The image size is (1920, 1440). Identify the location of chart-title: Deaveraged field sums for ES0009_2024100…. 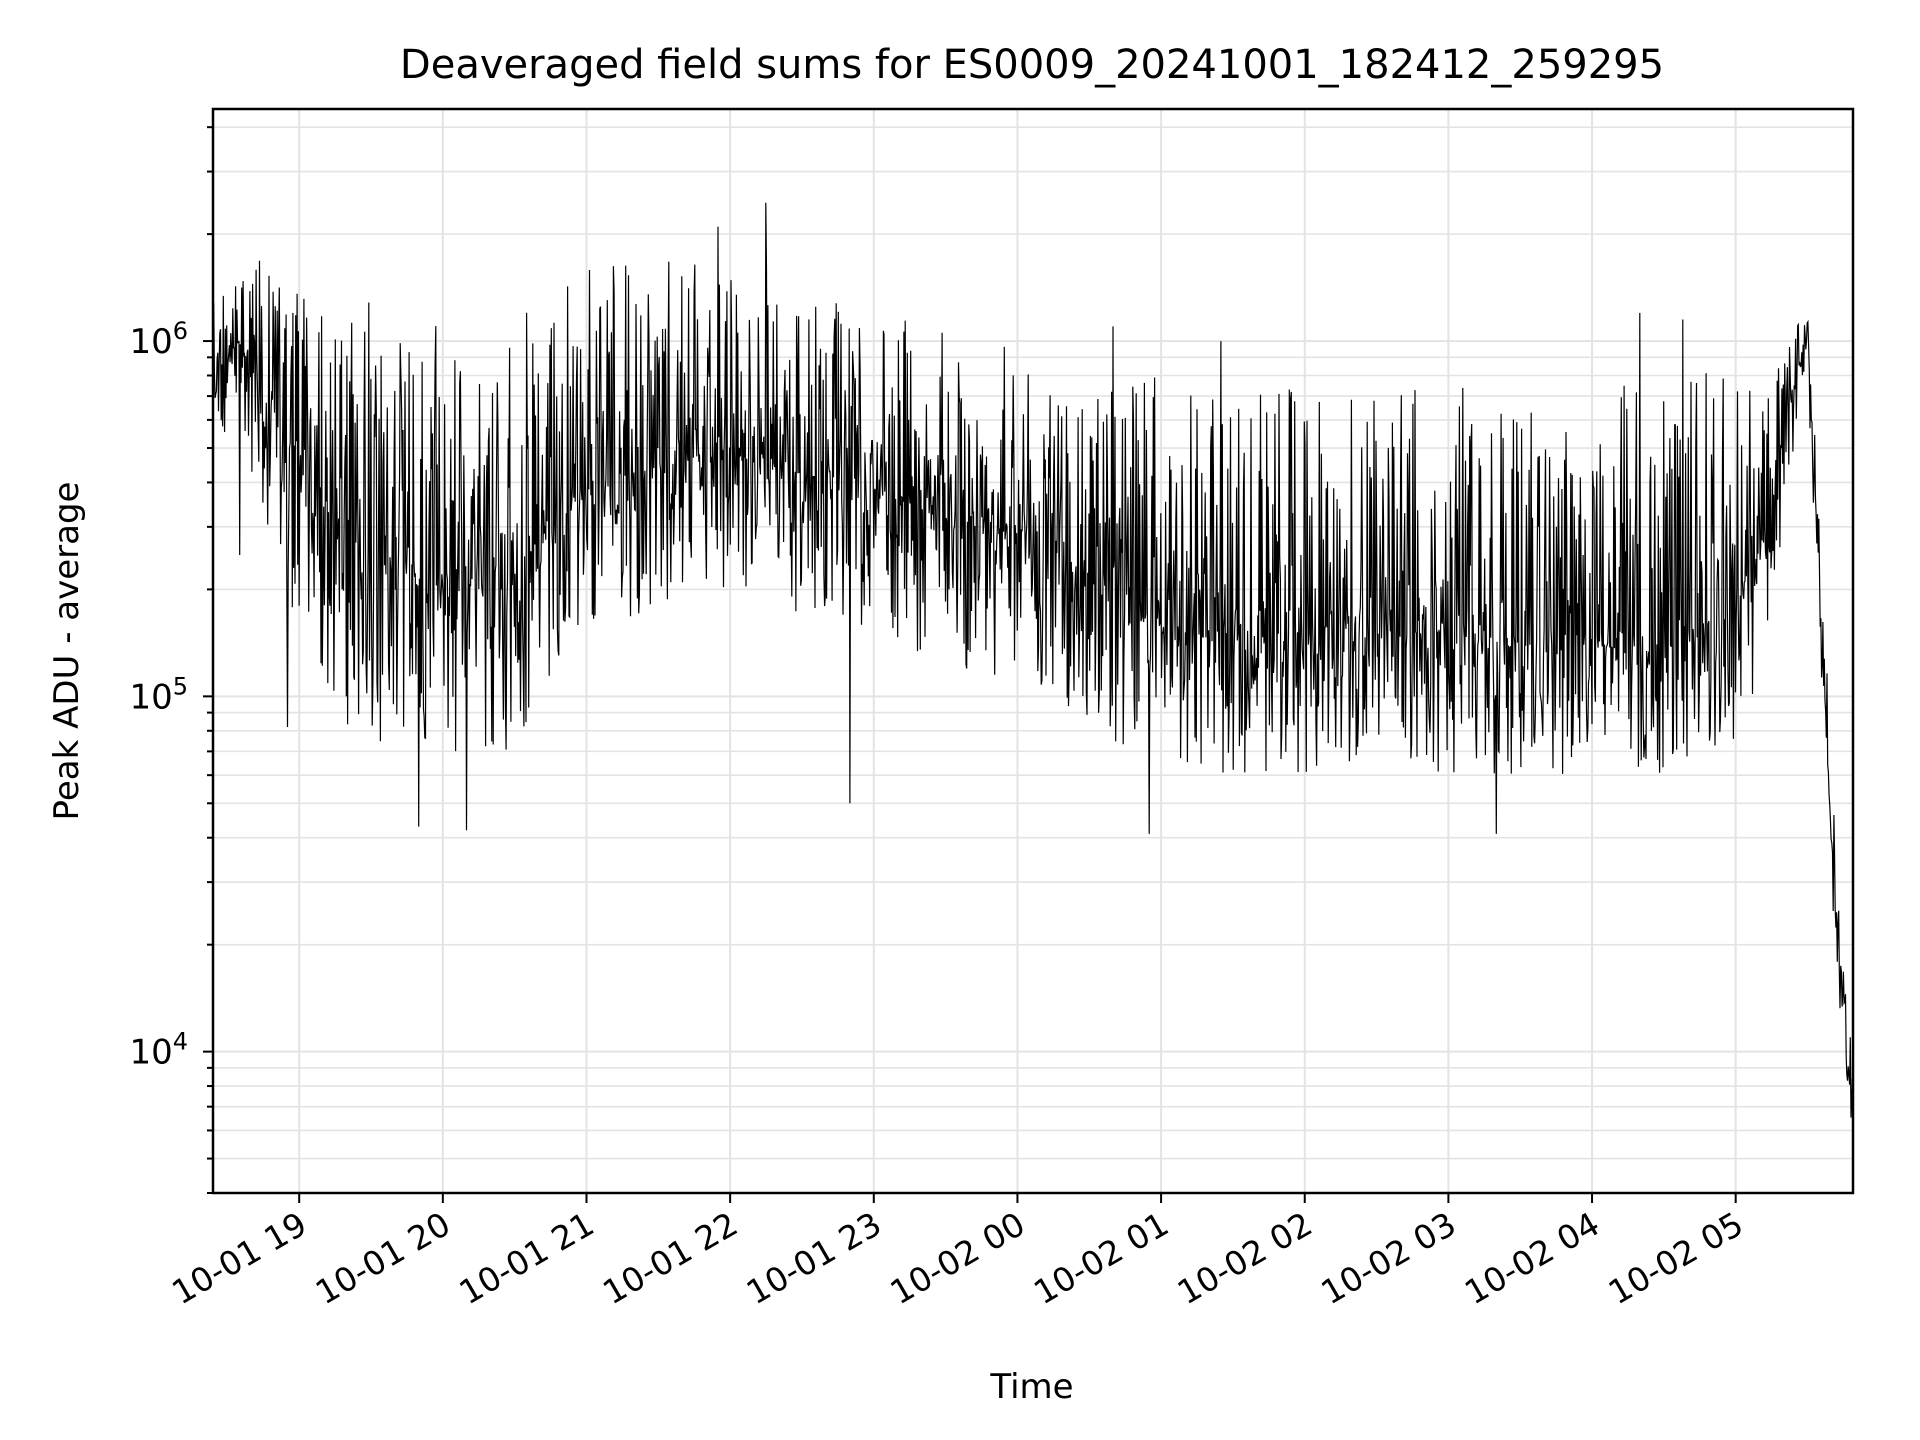
(1032, 65).